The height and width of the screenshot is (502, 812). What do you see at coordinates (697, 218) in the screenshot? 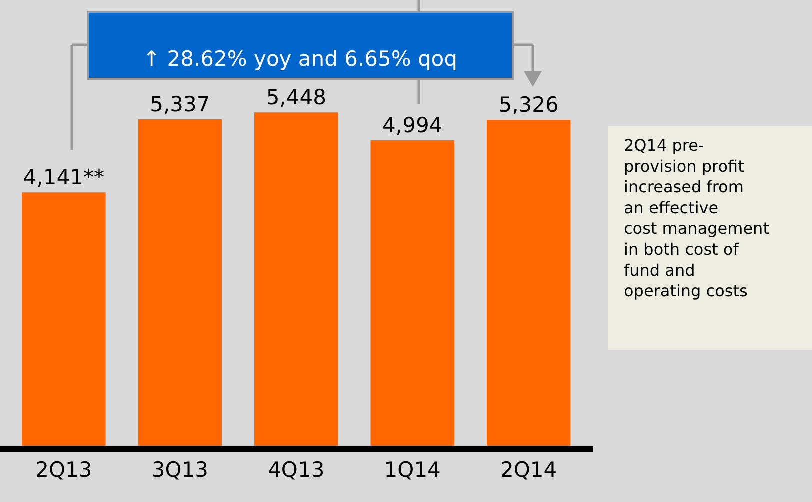
I see `text: 2Q14 pre-provision profit increased from an effective cost management in both cost of fund and operating costs` at bounding box center [697, 218].